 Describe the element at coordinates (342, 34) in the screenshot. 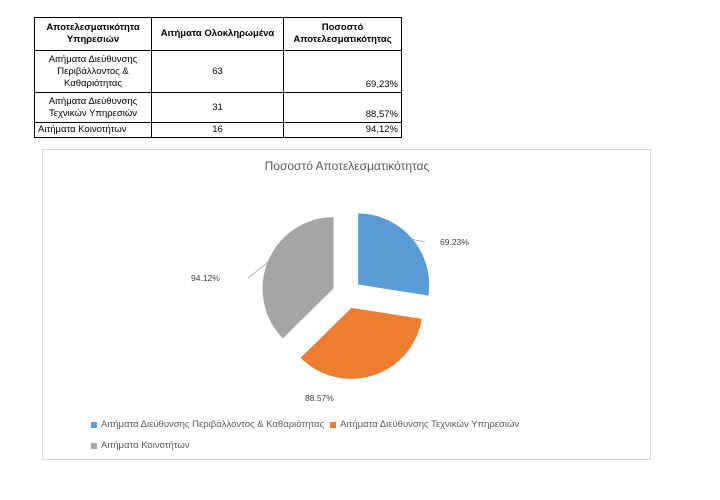

I see `header-efficiency: Ποσοστό Αποτελεσματικότητας` at that location.